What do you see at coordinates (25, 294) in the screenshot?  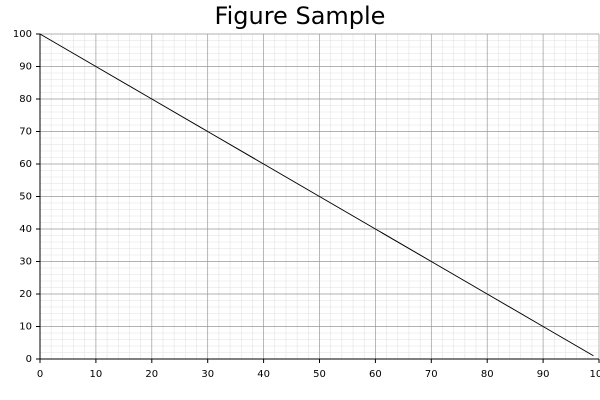 I see `y-tick-label: 20` at bounding box center [25, 294].